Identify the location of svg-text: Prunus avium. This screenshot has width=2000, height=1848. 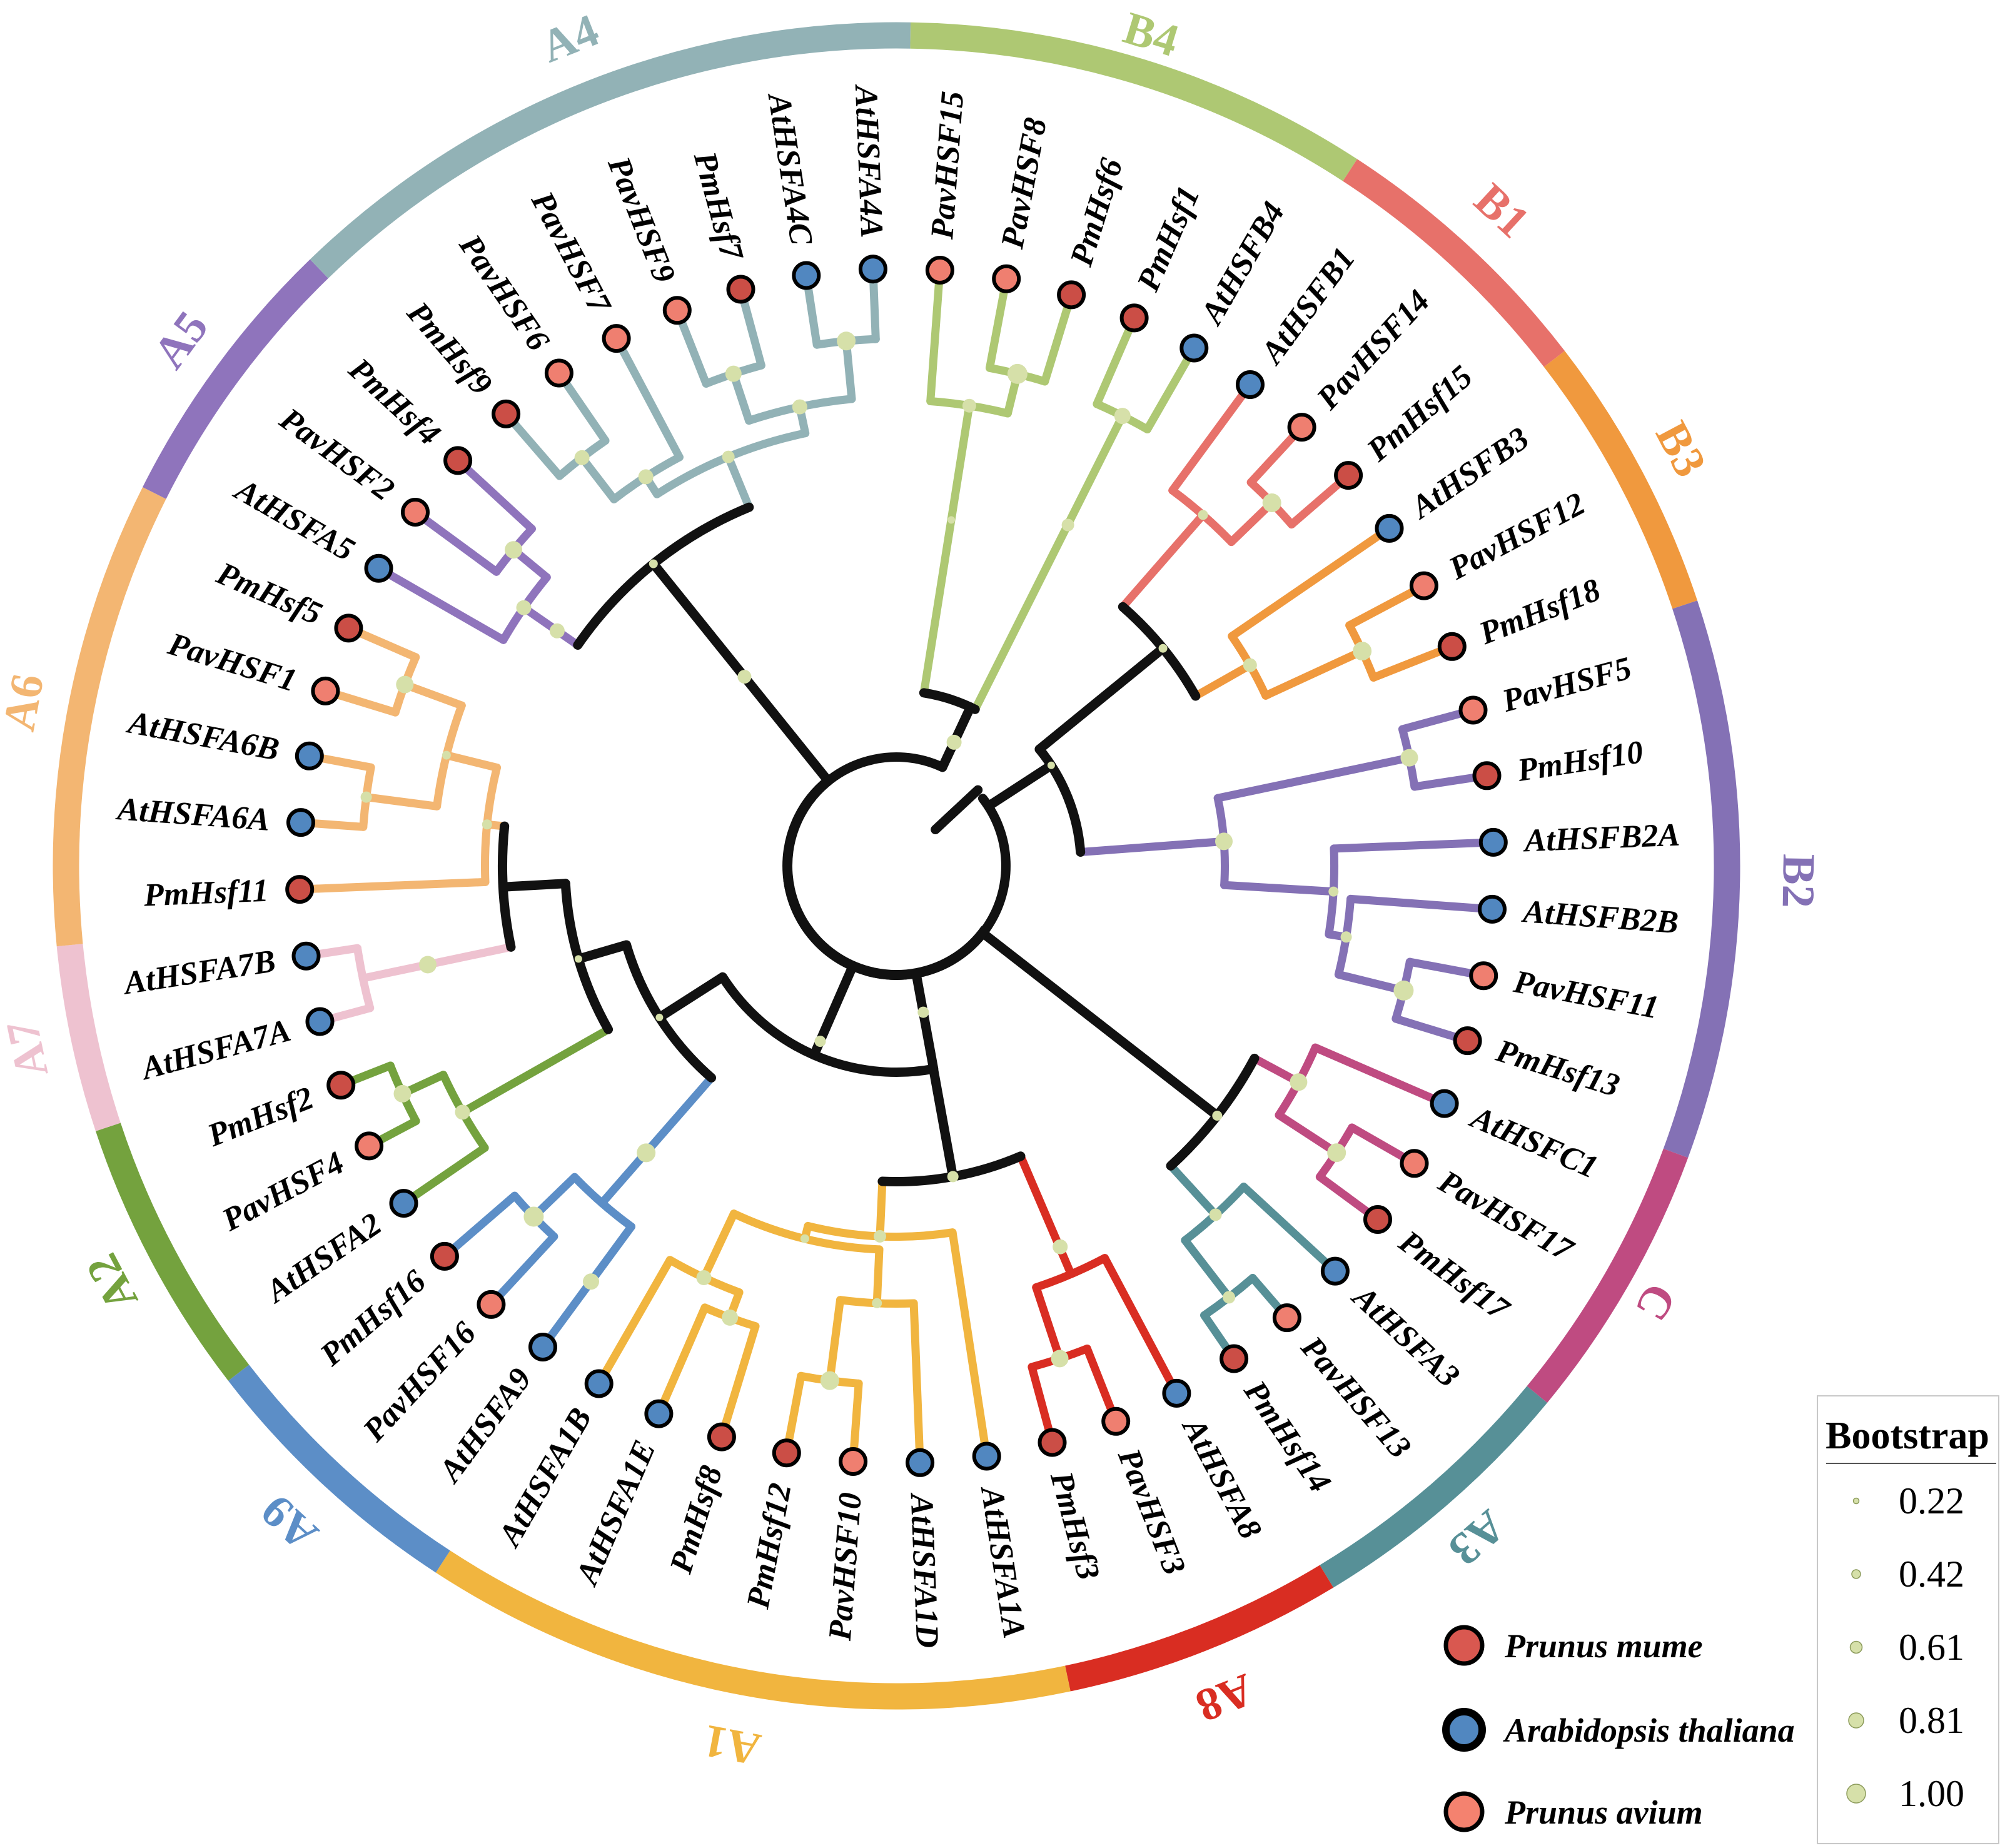
(1603, 1812).